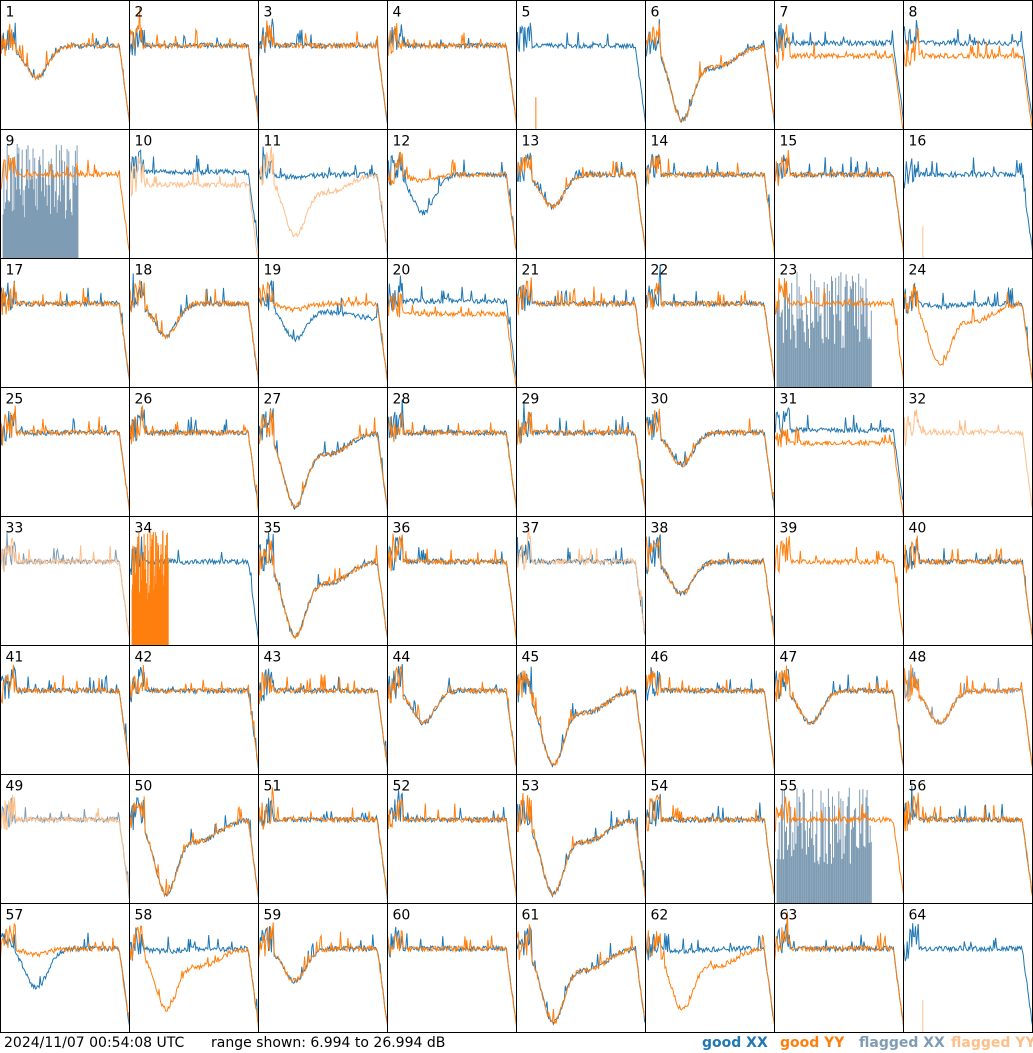  I want to click on panel-56: 56, so click(968, 839).